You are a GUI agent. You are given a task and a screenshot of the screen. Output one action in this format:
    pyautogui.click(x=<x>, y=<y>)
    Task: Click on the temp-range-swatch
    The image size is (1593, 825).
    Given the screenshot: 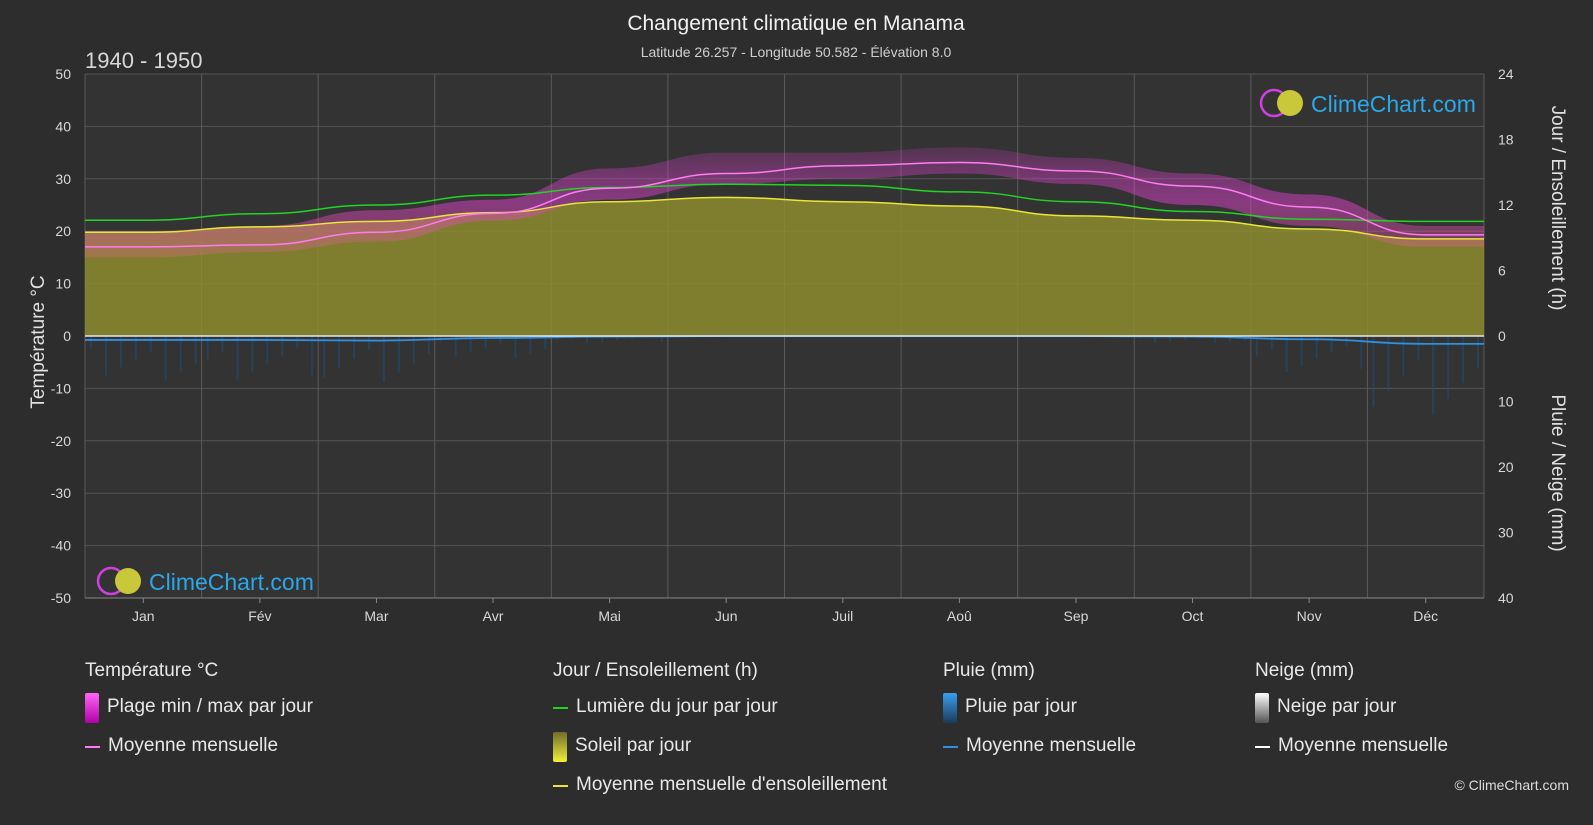 What is the action you would take?
    pyautogui.click(x=92, y=708)
    